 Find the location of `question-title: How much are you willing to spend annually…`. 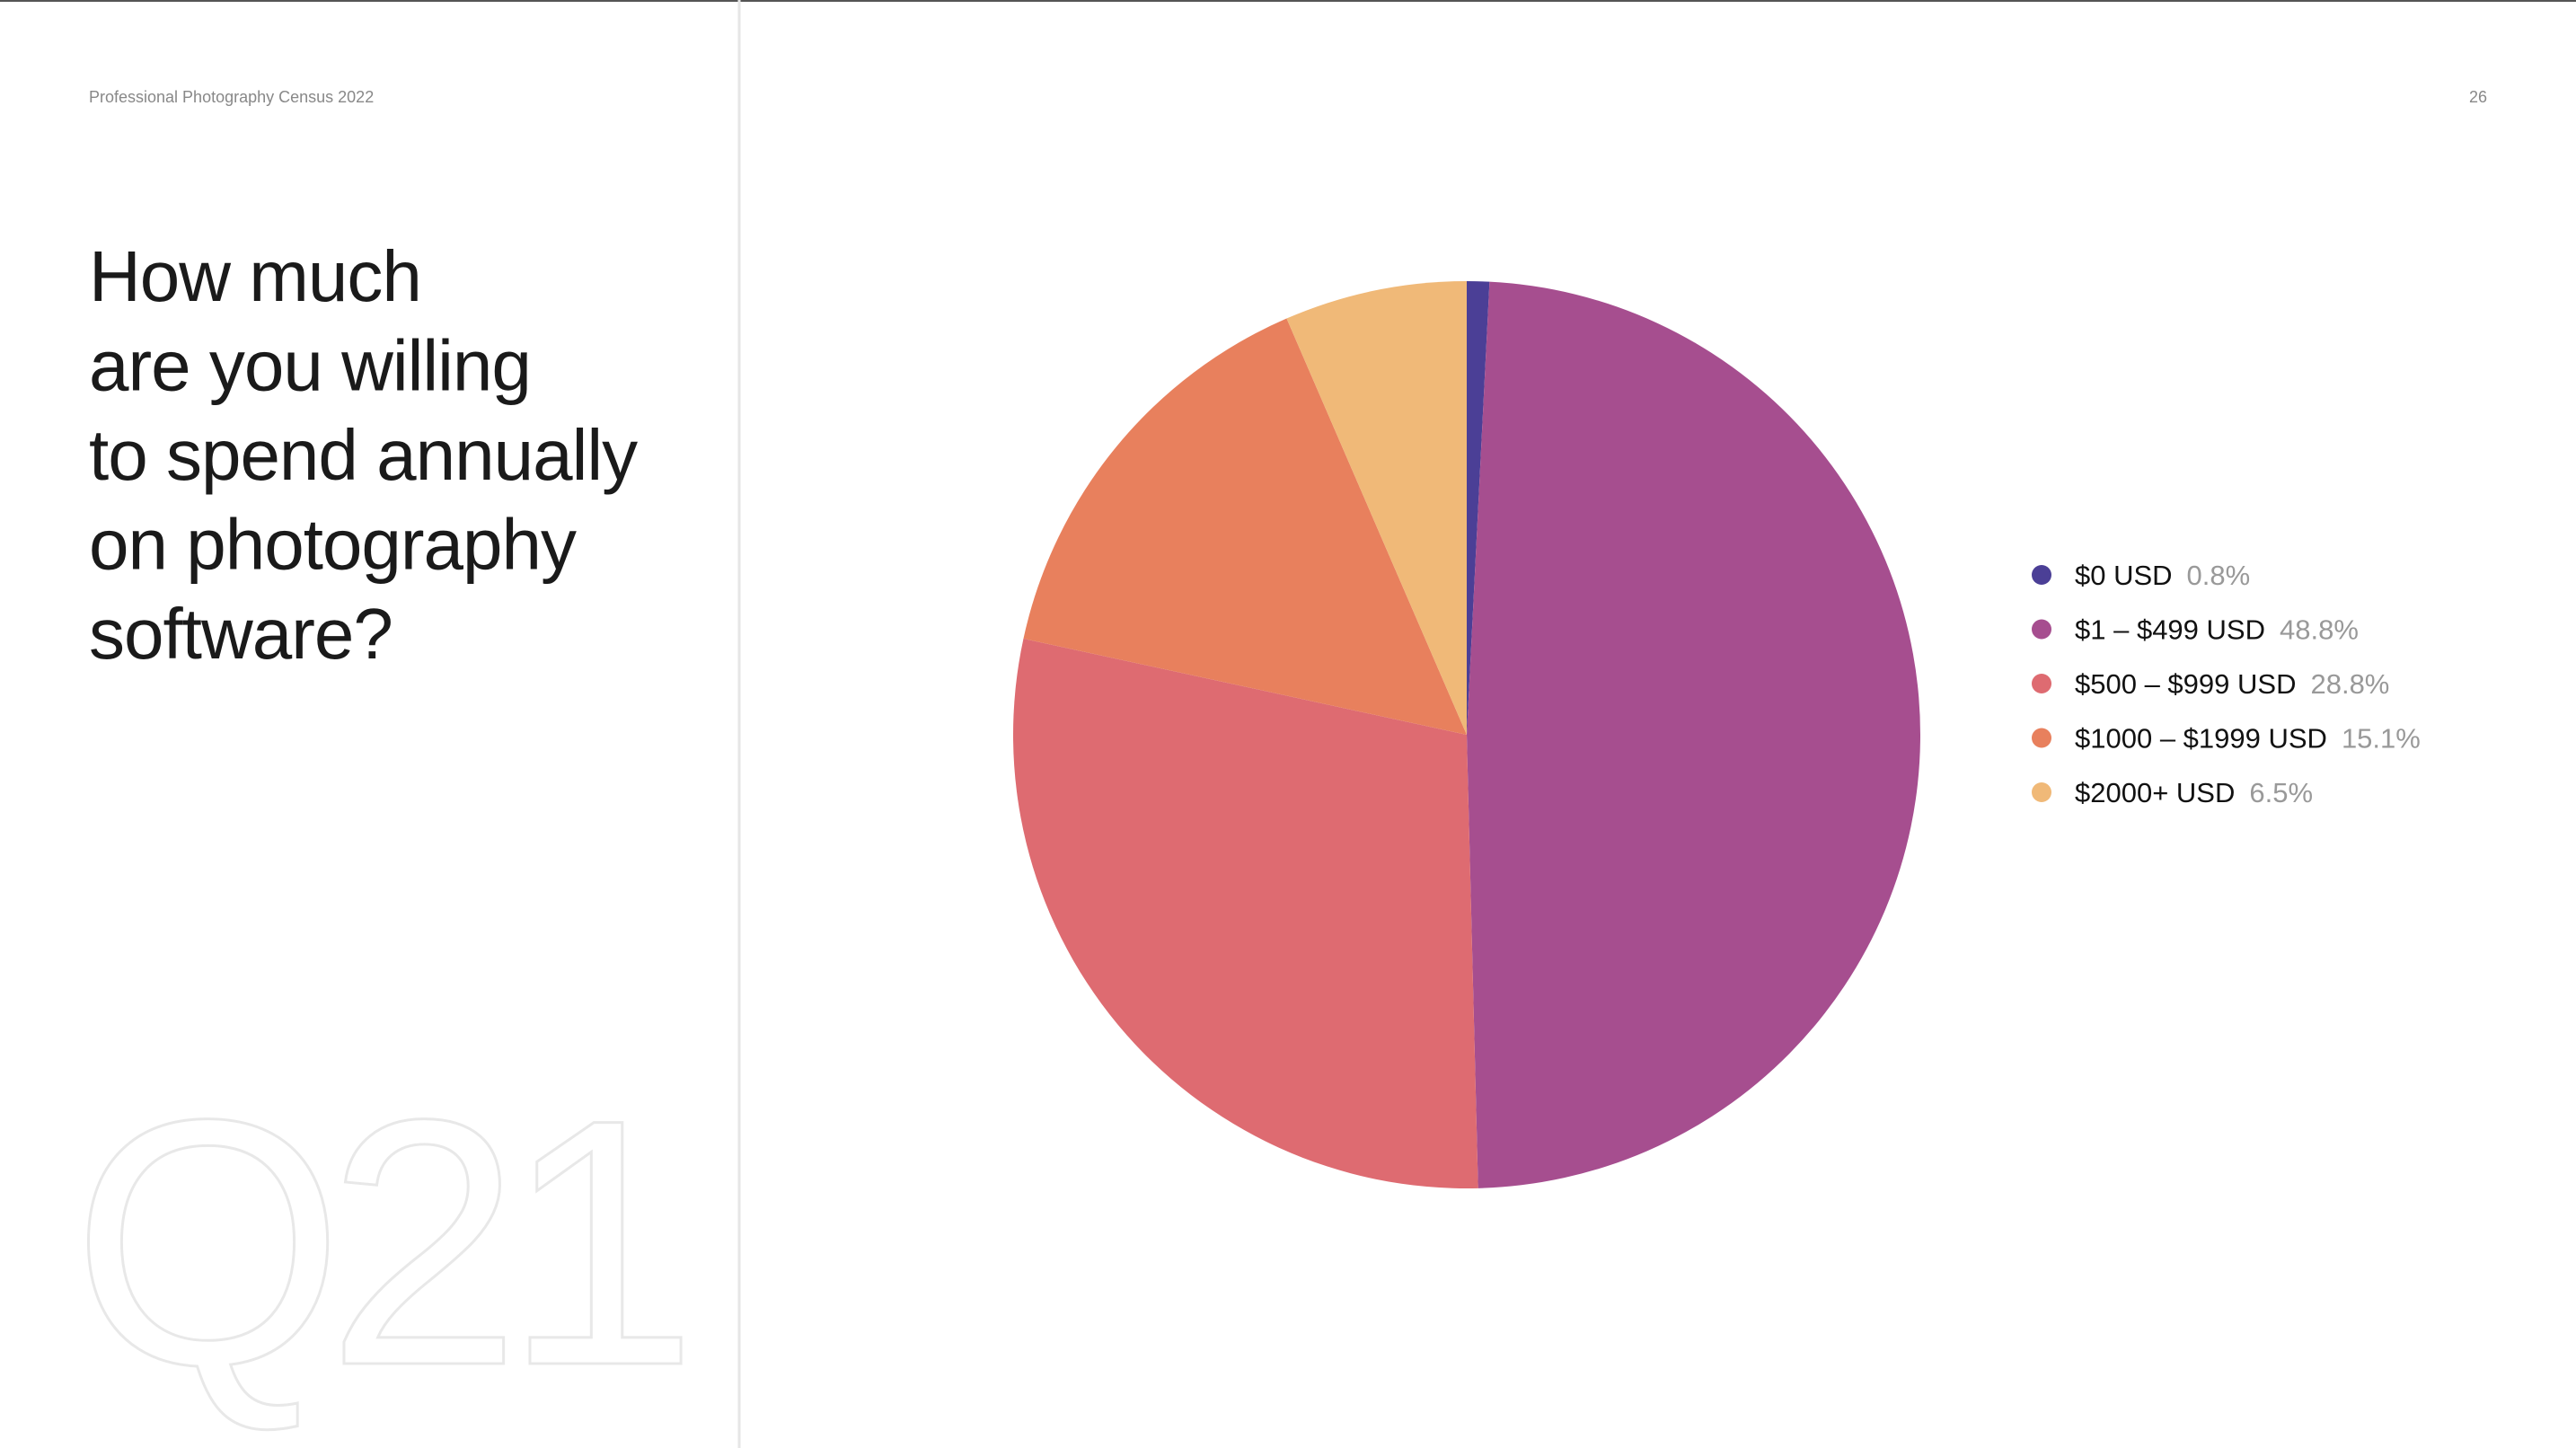

question-title: How much are you willing to spend annually… is located at coordinates (364, 455).